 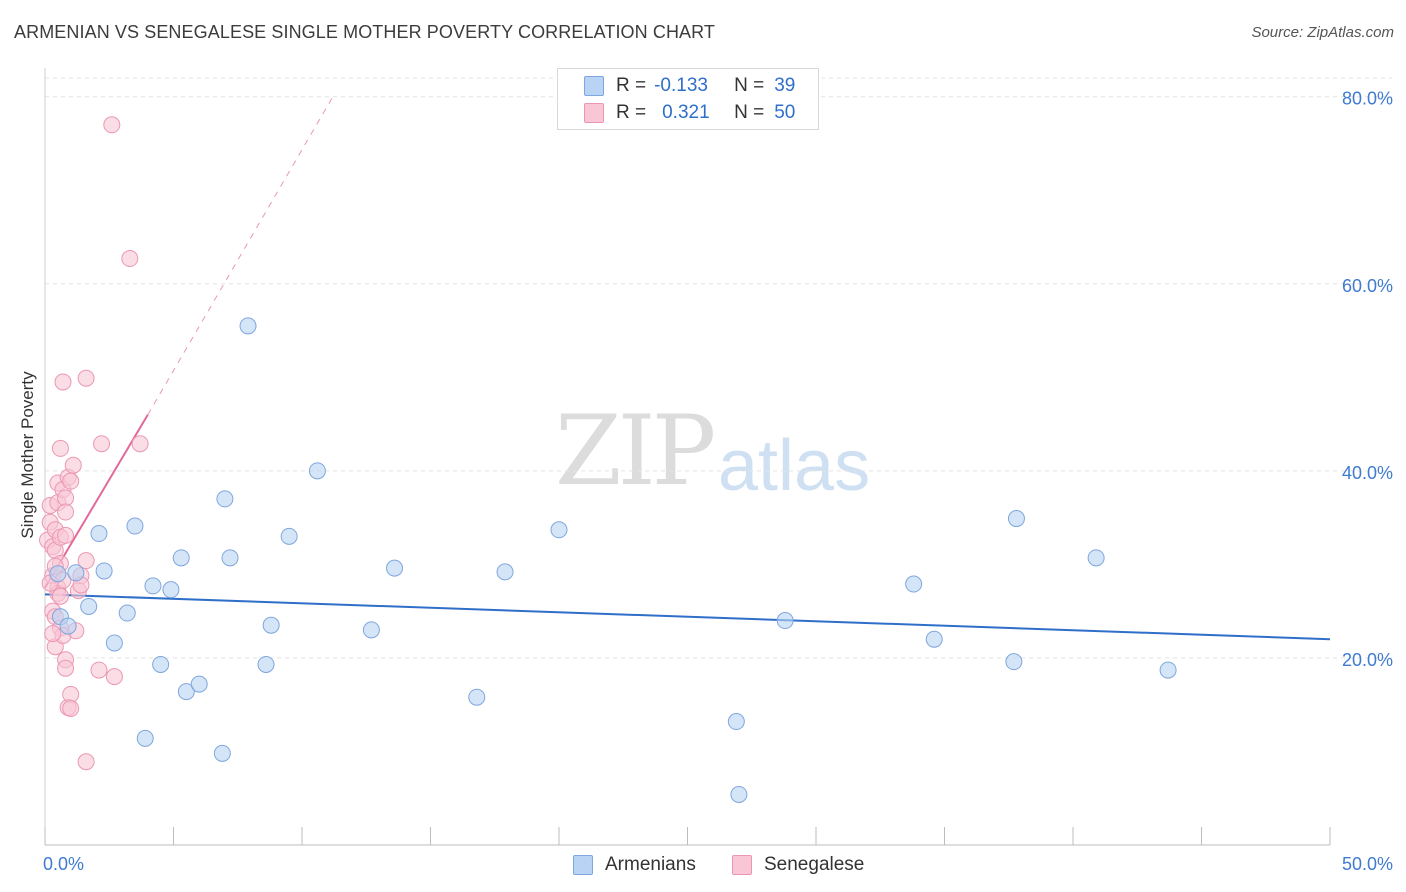 What do you see at coordinates (686, 112) in the screenshot?
I see `r-value: 0.321` at bounding box center [686, 112].